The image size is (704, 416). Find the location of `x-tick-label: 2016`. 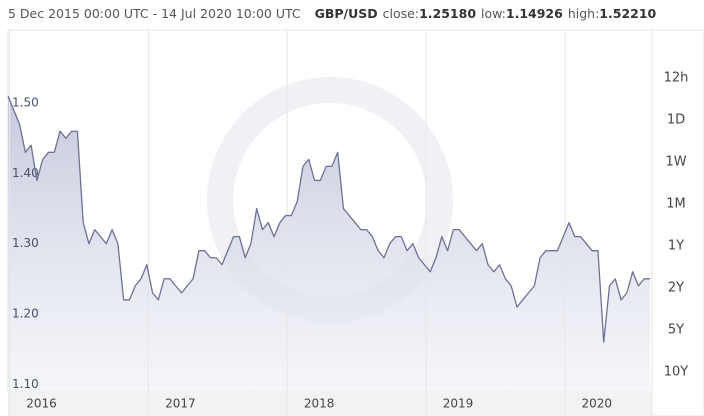

x-tick-label: 2016 is located at coordinates (41, 404).